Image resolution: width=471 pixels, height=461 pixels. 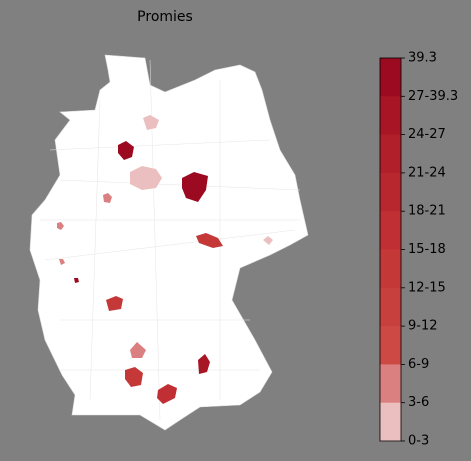 I want to click on colorbar-label: 0-3, so click(x=418, y=441).